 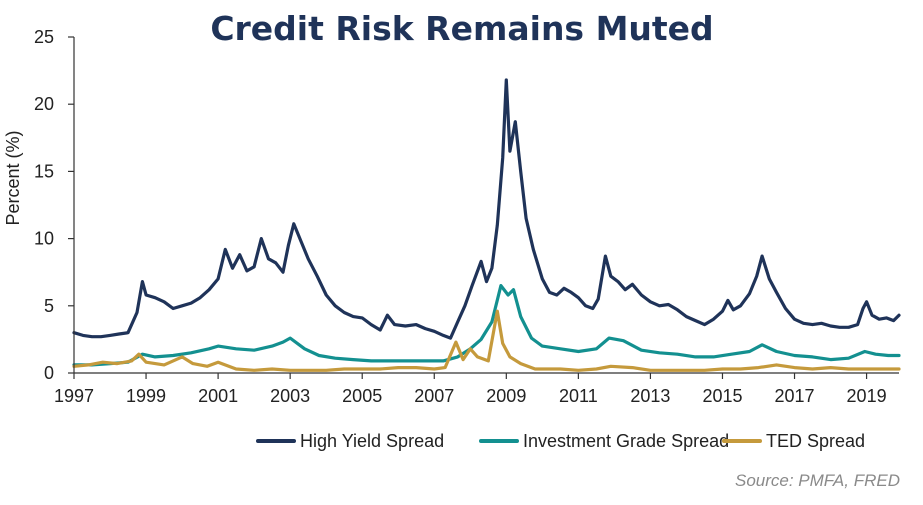 I want to click on y-tick-label: 20, so click(x=44, y=104).